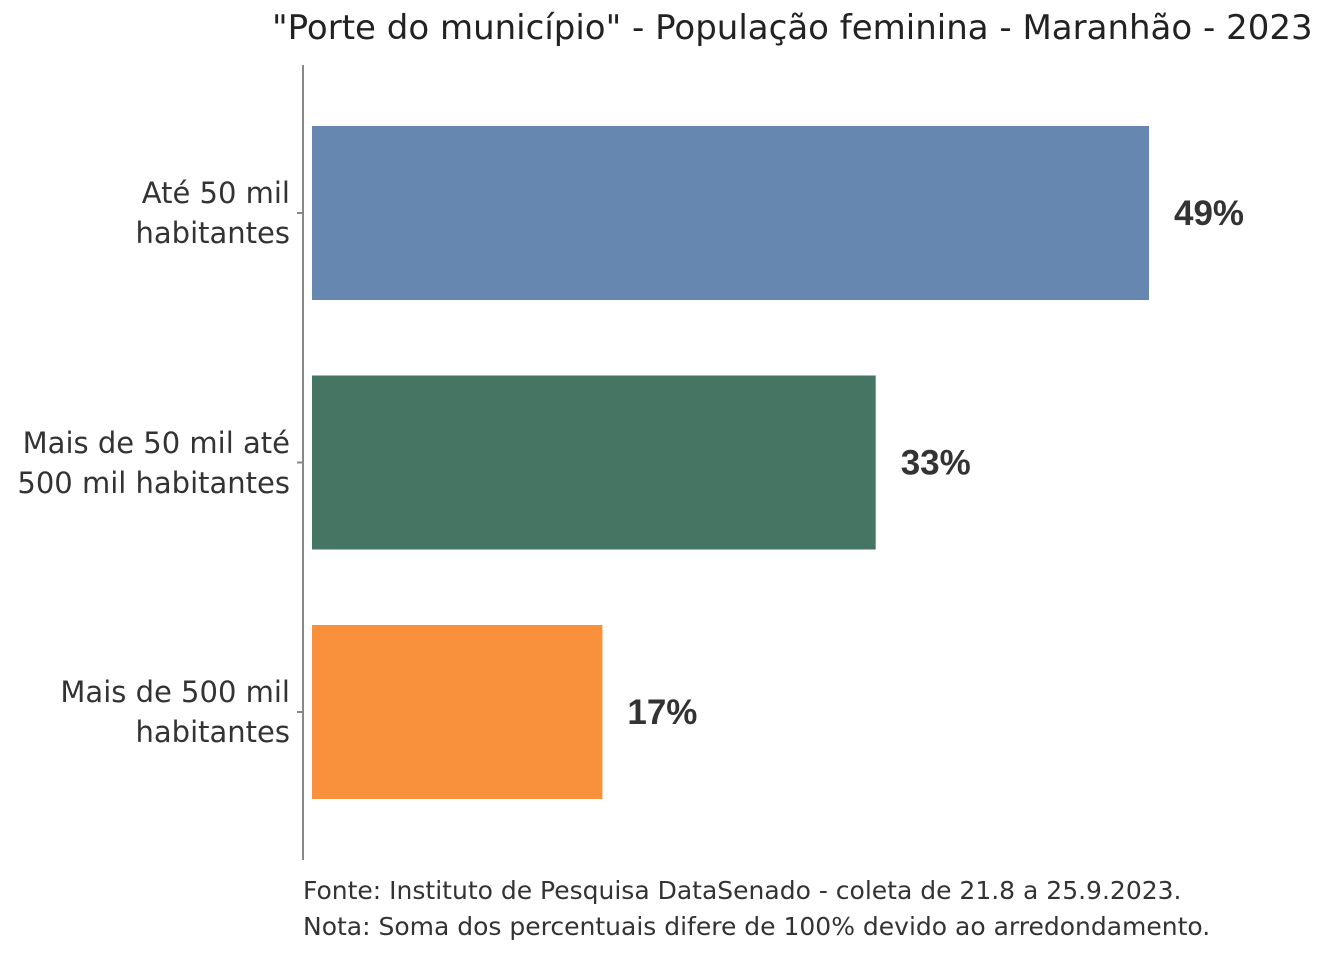  I want to click on value-label-1: 49%, so click(1209, 213).